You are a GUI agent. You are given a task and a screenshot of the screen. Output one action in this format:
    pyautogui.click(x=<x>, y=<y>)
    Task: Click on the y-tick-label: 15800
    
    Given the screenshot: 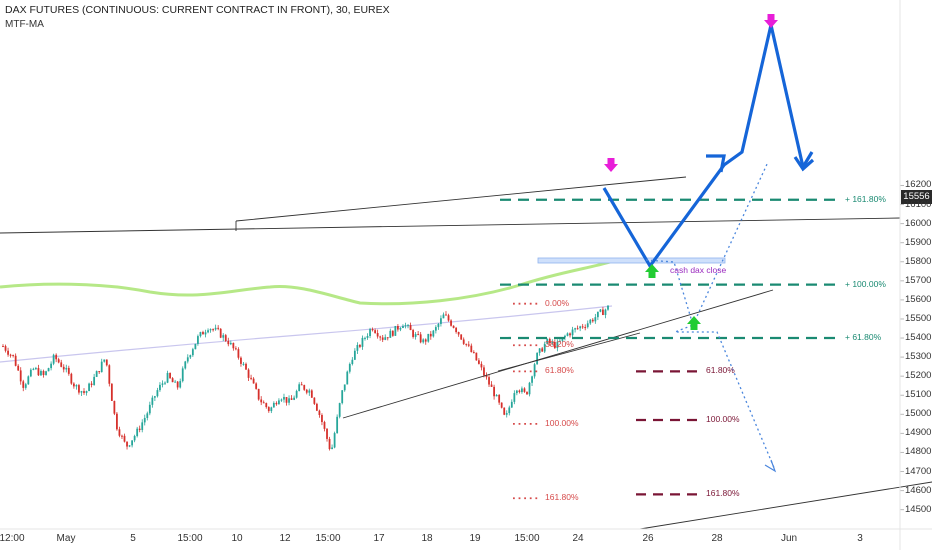 What is the action you would take?
    pyautogui.click(x=918, y=261)
    